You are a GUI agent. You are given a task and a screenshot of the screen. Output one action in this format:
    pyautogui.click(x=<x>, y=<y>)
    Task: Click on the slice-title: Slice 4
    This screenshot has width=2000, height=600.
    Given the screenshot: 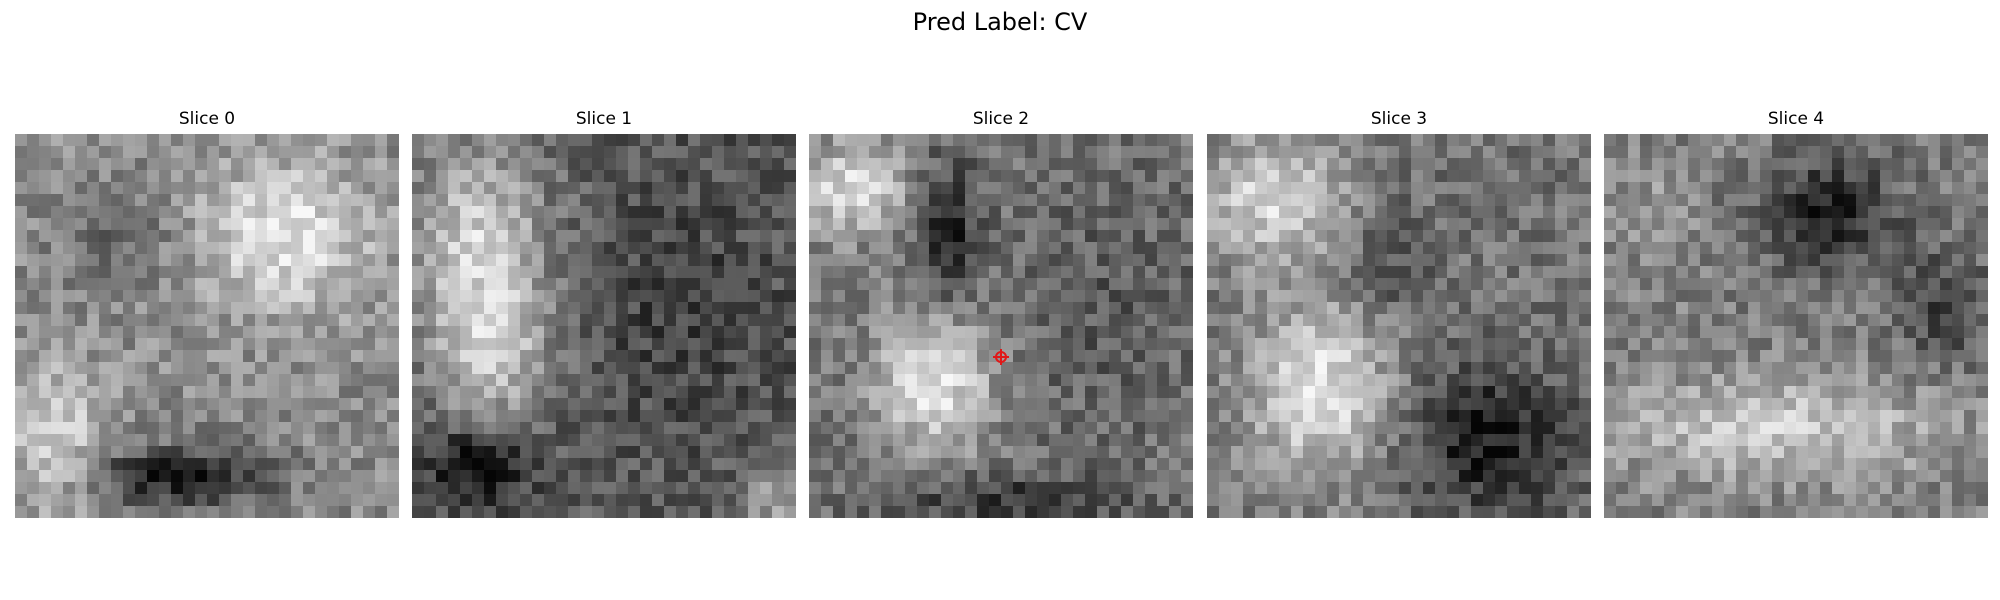 What is the action you would take?
    pyautogui.click(x=1796, y=119)
    